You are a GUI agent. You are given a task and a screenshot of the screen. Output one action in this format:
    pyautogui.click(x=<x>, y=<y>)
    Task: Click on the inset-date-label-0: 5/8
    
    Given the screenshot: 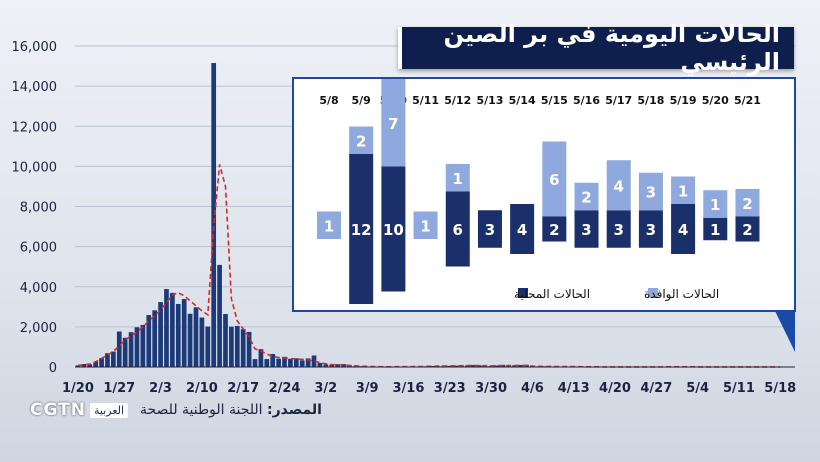 What is the action you would take?
    pyautogui.click(x=328, y=100)
    